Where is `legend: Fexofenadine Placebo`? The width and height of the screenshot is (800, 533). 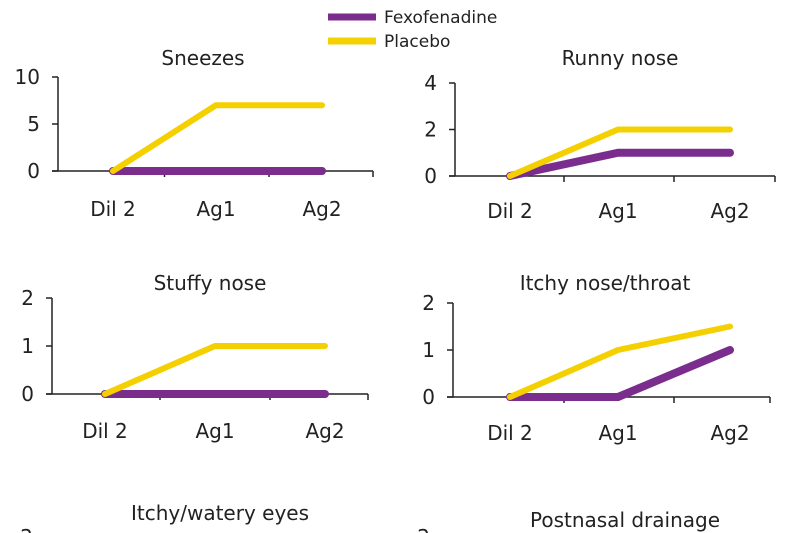 legend: Fexofenadine Placebo is located at coordinates (412, 30).